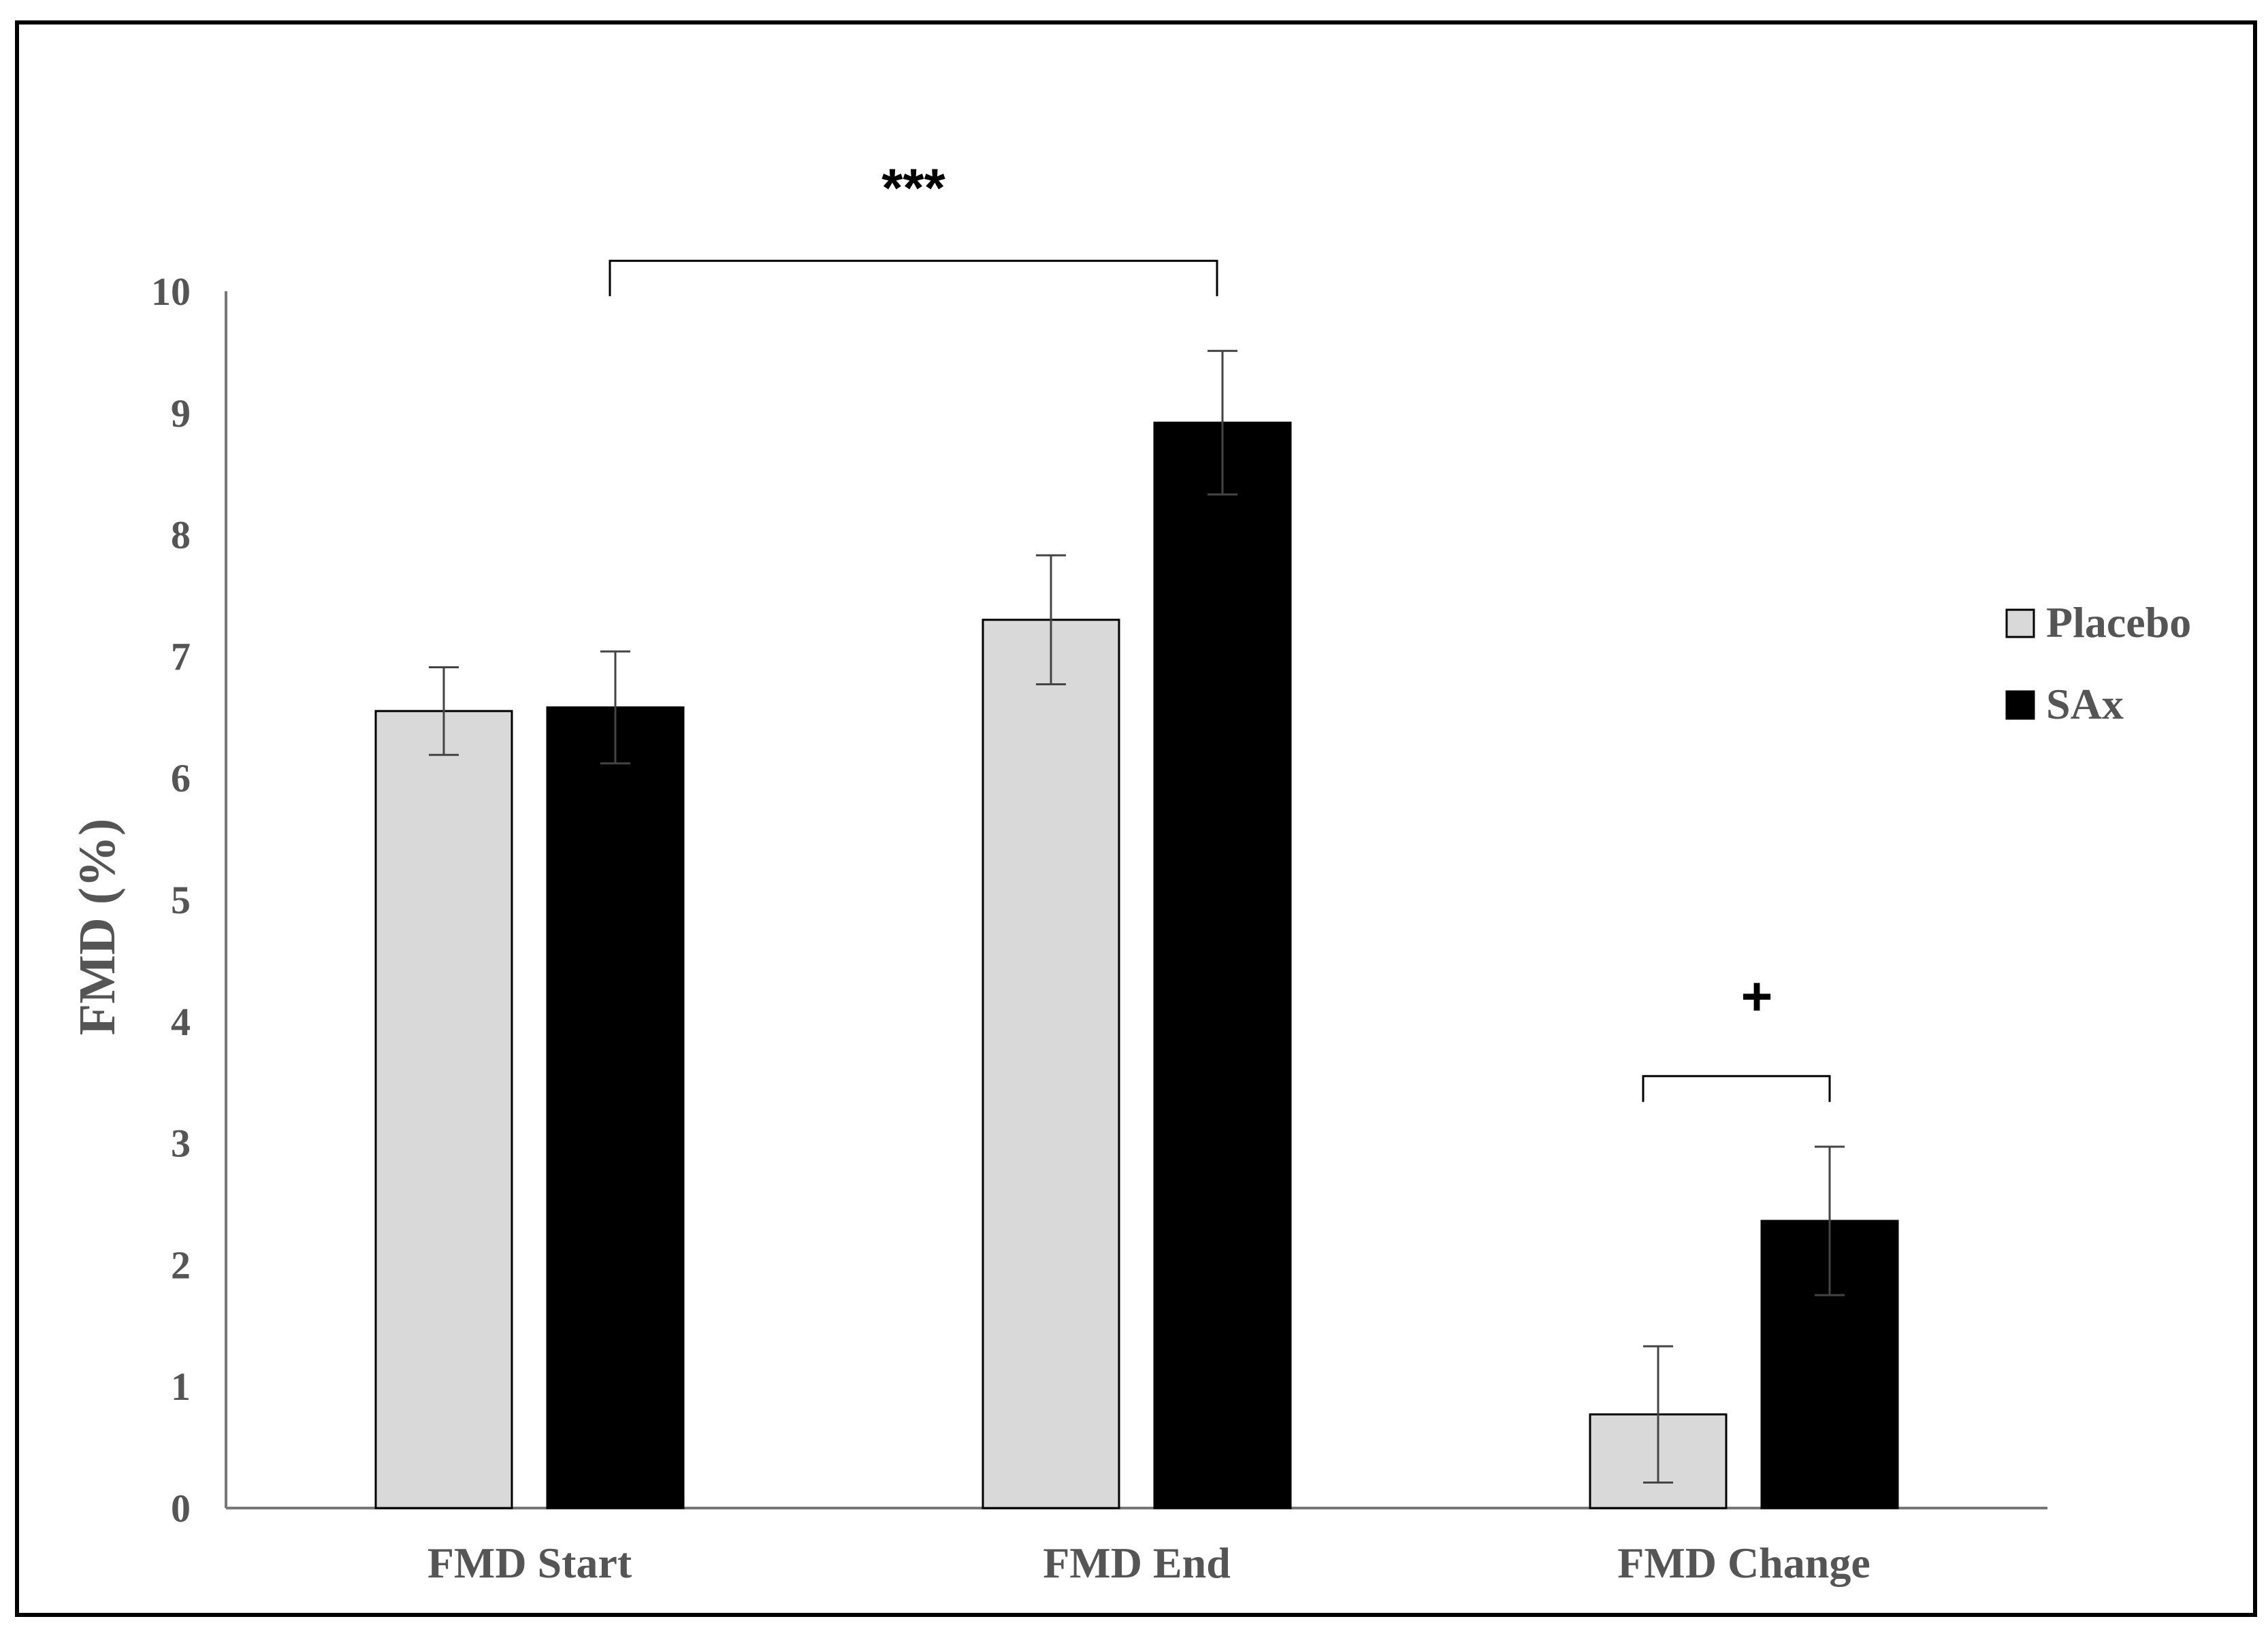  Describe the element at coordinates (1744, 1563) in the screenshot. I see `x-tick-label: FMD Change` at that location.